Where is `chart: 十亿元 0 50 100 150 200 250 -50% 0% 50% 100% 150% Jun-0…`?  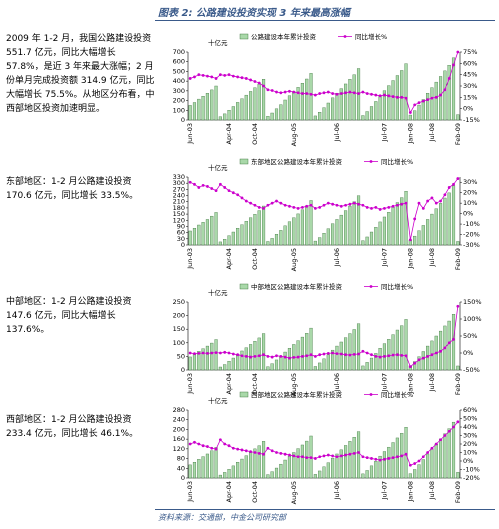
chart: 十亿元 0 50 100 150 200 250 -50% 0% 50% 100% 150% Jun-0… is located at coordinates (327, 339).